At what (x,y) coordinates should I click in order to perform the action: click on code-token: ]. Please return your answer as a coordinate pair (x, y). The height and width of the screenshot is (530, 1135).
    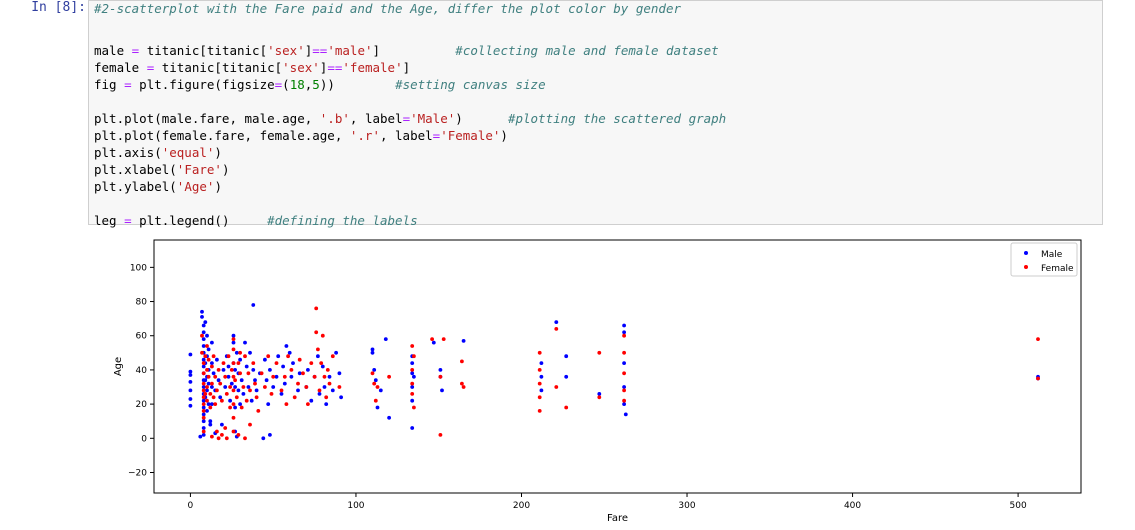
    Looking at the image, I should click on (406, 67).